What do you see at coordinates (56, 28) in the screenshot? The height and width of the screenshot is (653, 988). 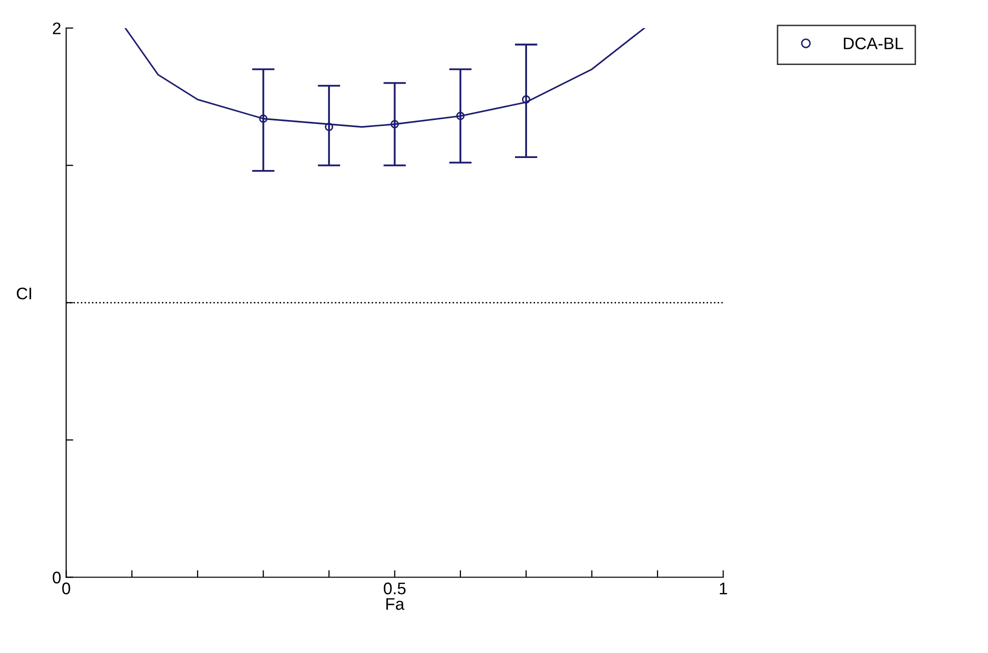 I see `y-tick-label: 2` at bounding box center [56, 28].